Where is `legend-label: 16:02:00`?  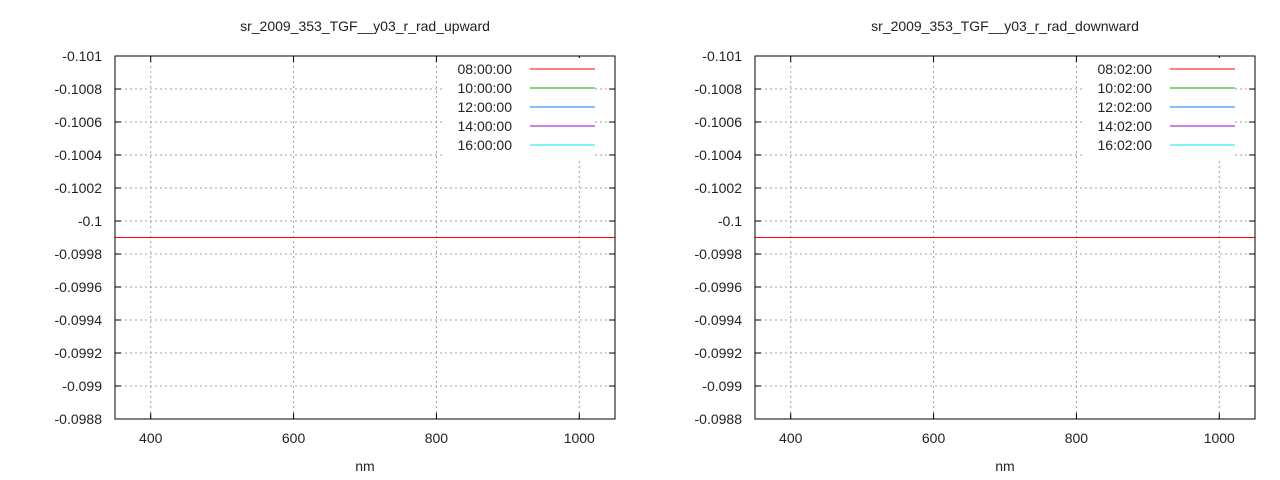 legend-label: 16:02:00 is located at coordinates (1125, 145).